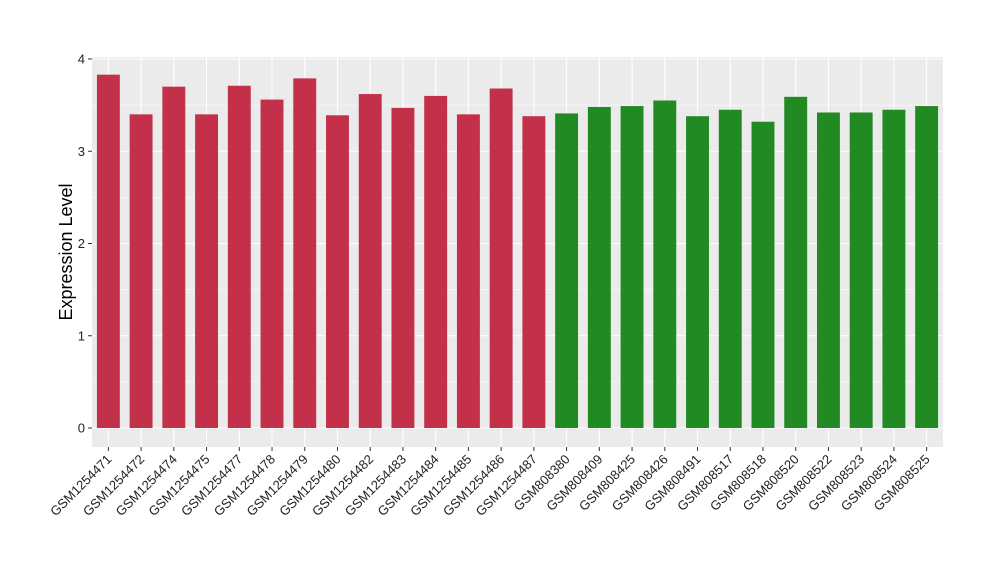  What do you see at coordinates (239, 256) in the screenshot?
I see `bar-GSM1254477` at bounding box center [239, 256].